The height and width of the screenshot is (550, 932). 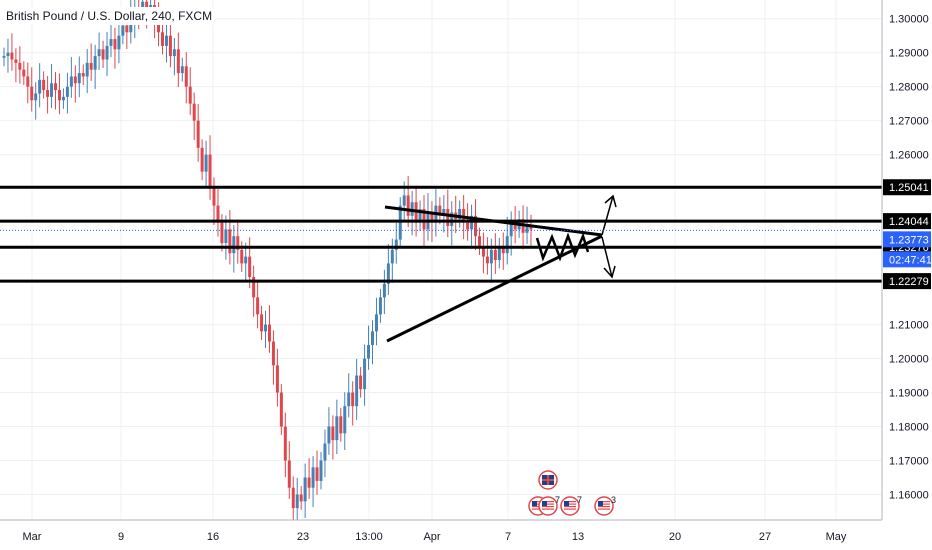 What do you see at coordinates (609, 272) in the screenshot?
I see `breakout-down-arrowhead` at bounding box center [609, 272].